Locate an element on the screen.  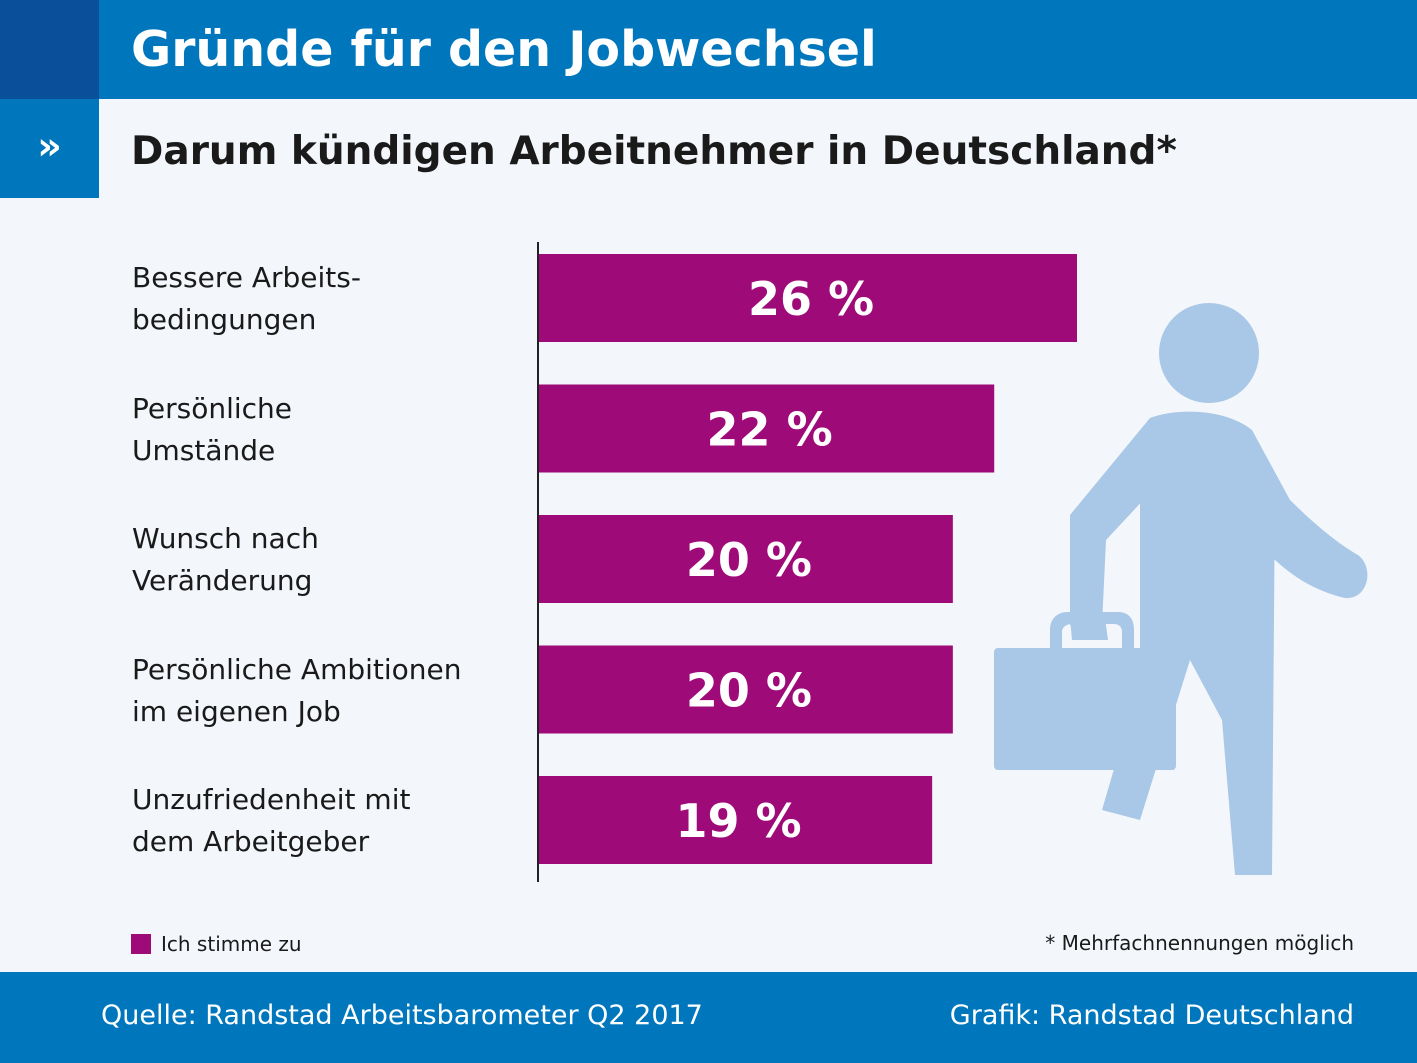
header-bar is located at coordinates (708, 49).